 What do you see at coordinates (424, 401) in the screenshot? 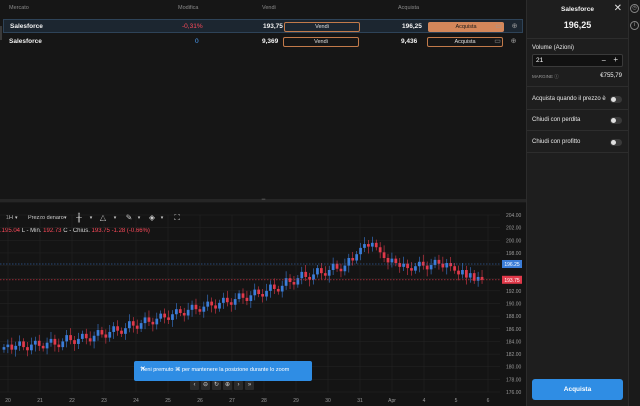
I see `x-tick-label: 4` at bounding box center [424, 401].